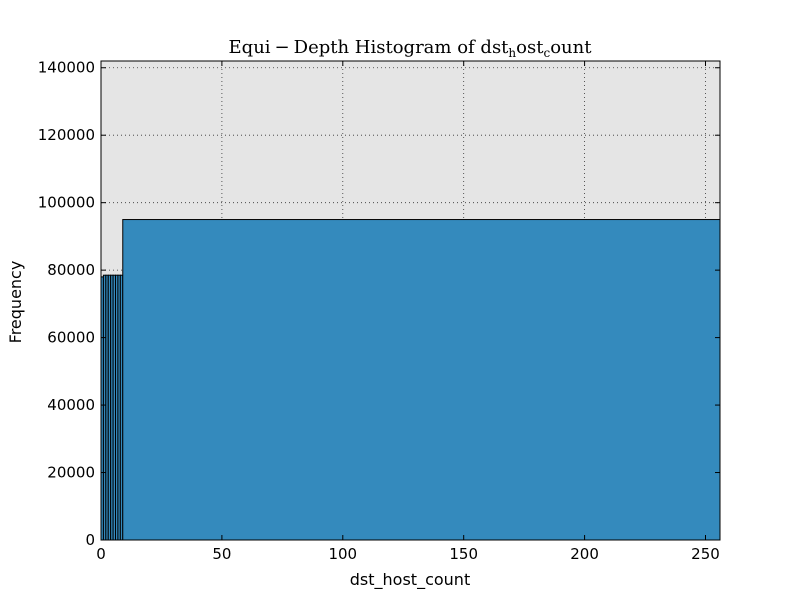 This screenshot has height=600, width=800. What do you see at coordinates (71, 270) in the screenshot?
I see `y-tick-label: 80000` at bounding box center [71, 270].